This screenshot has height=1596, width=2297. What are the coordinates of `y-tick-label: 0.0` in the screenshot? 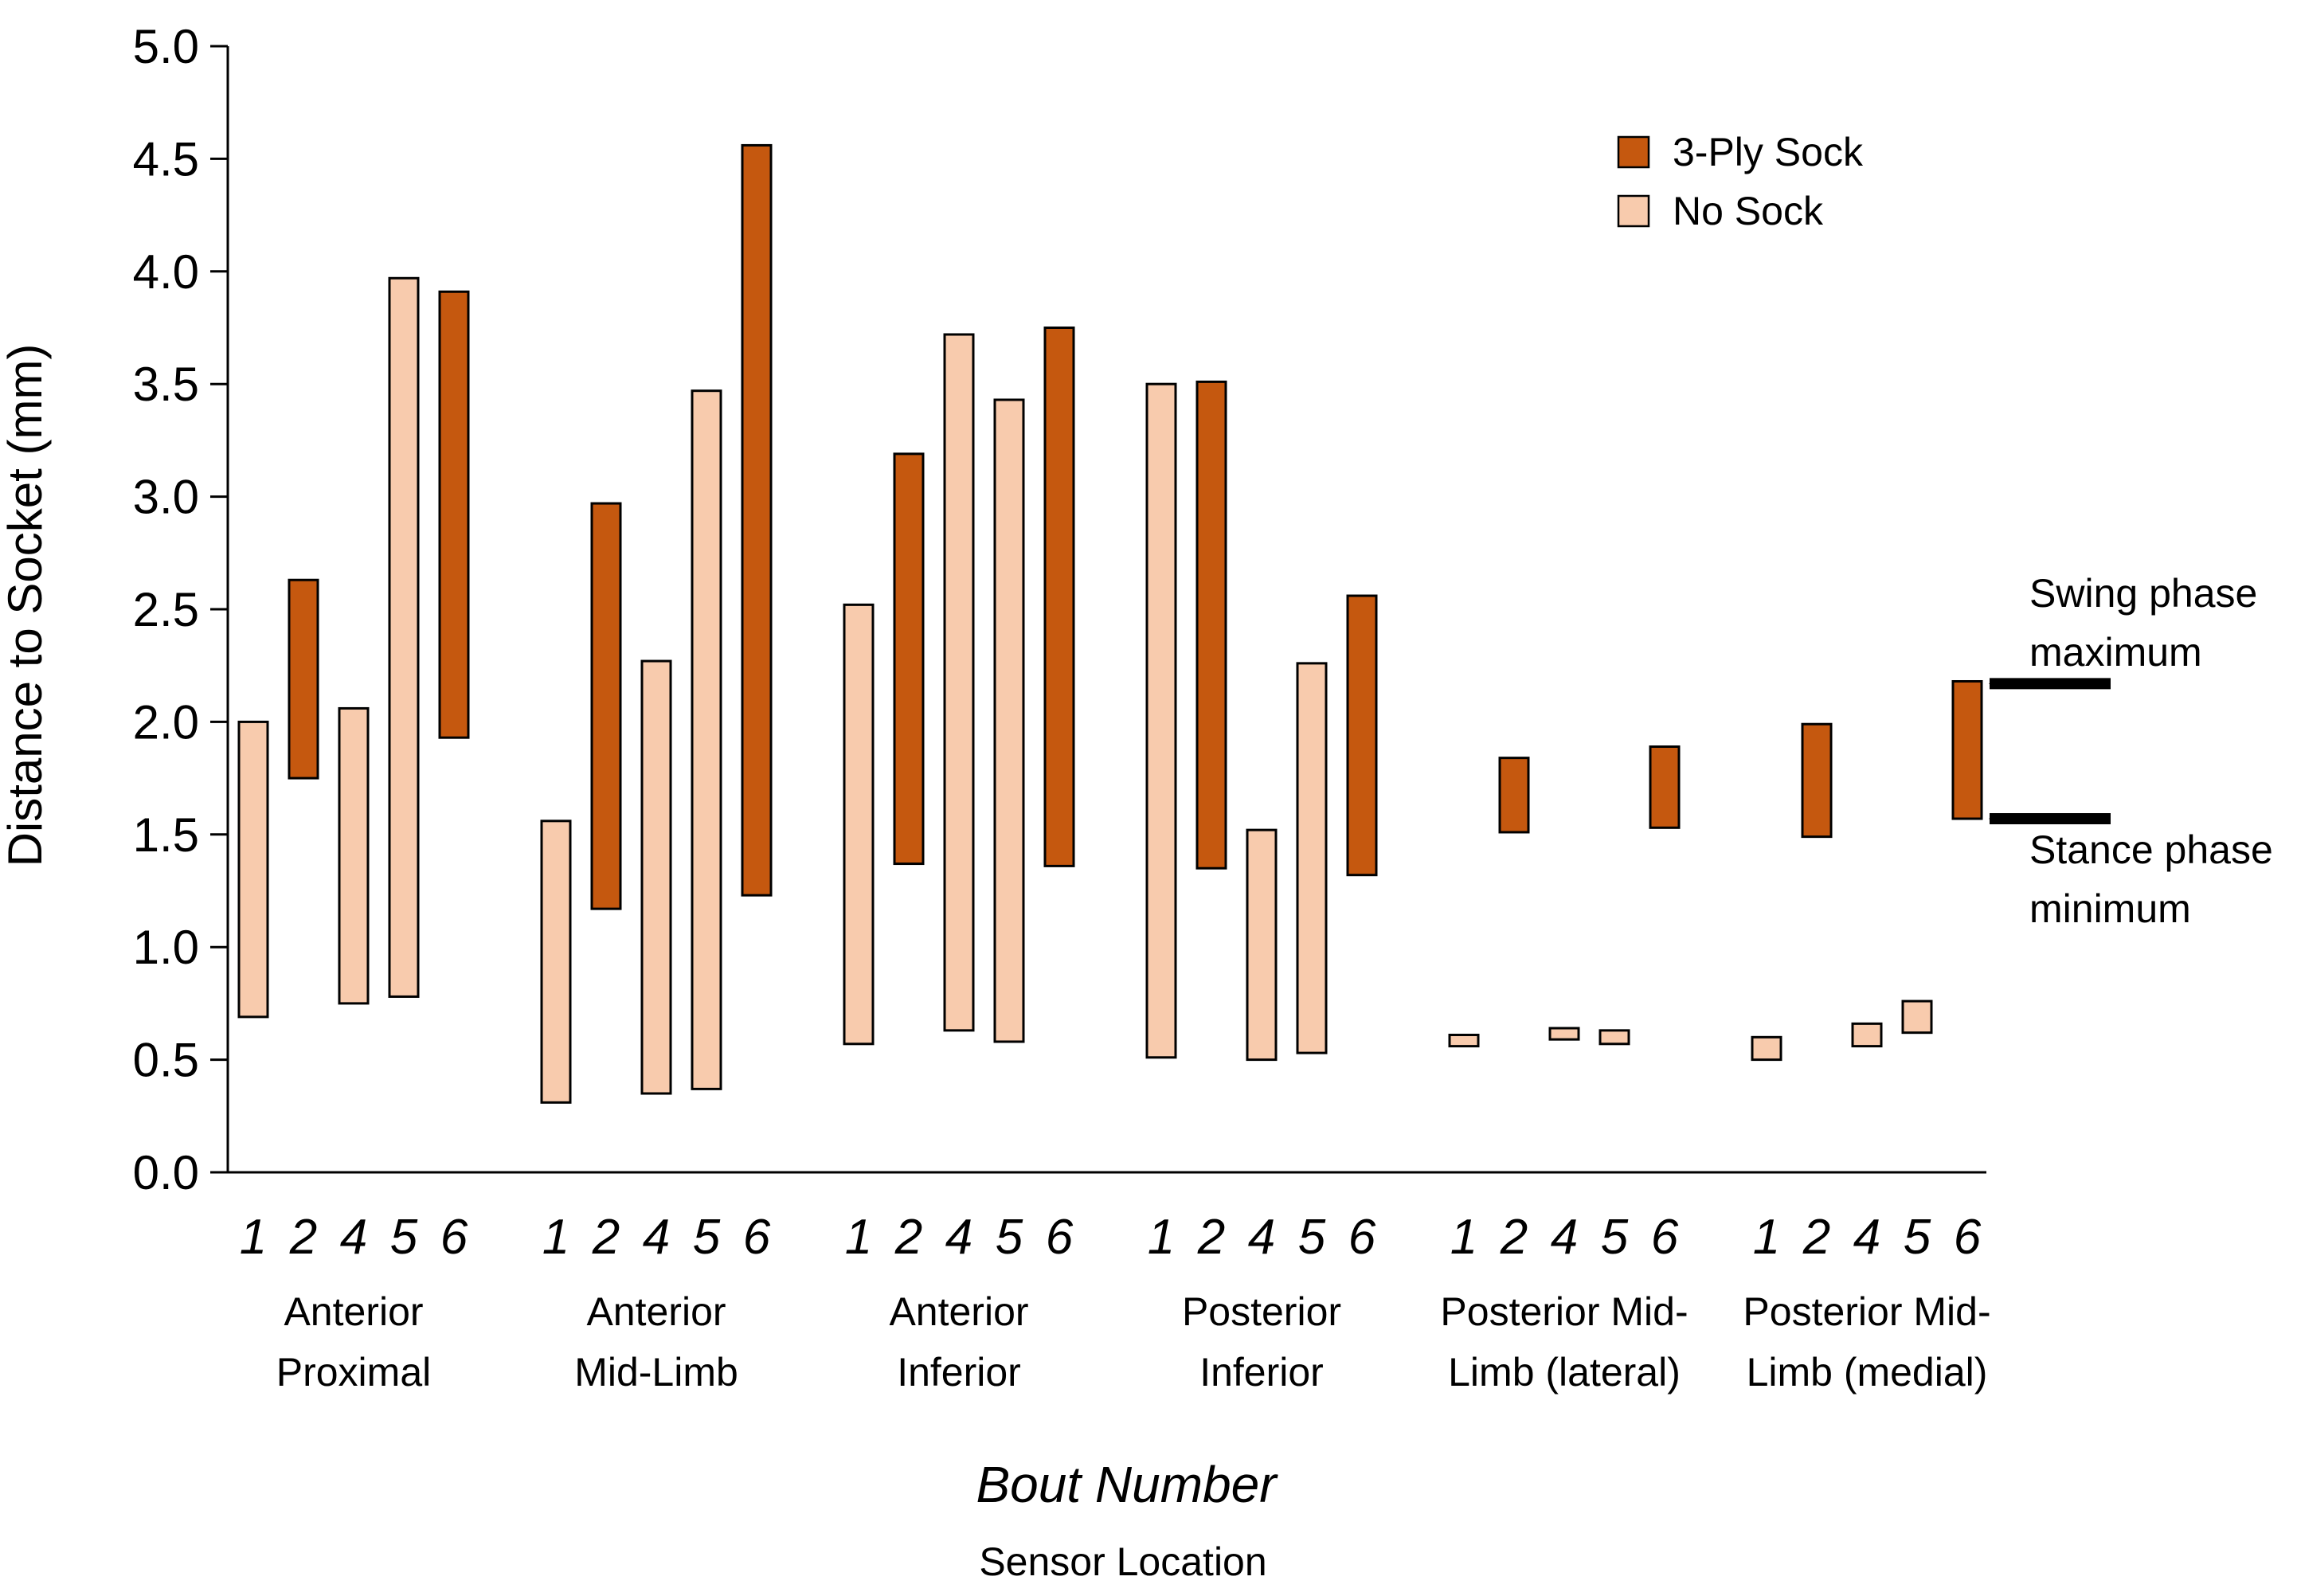 It's located at (166, 1172).